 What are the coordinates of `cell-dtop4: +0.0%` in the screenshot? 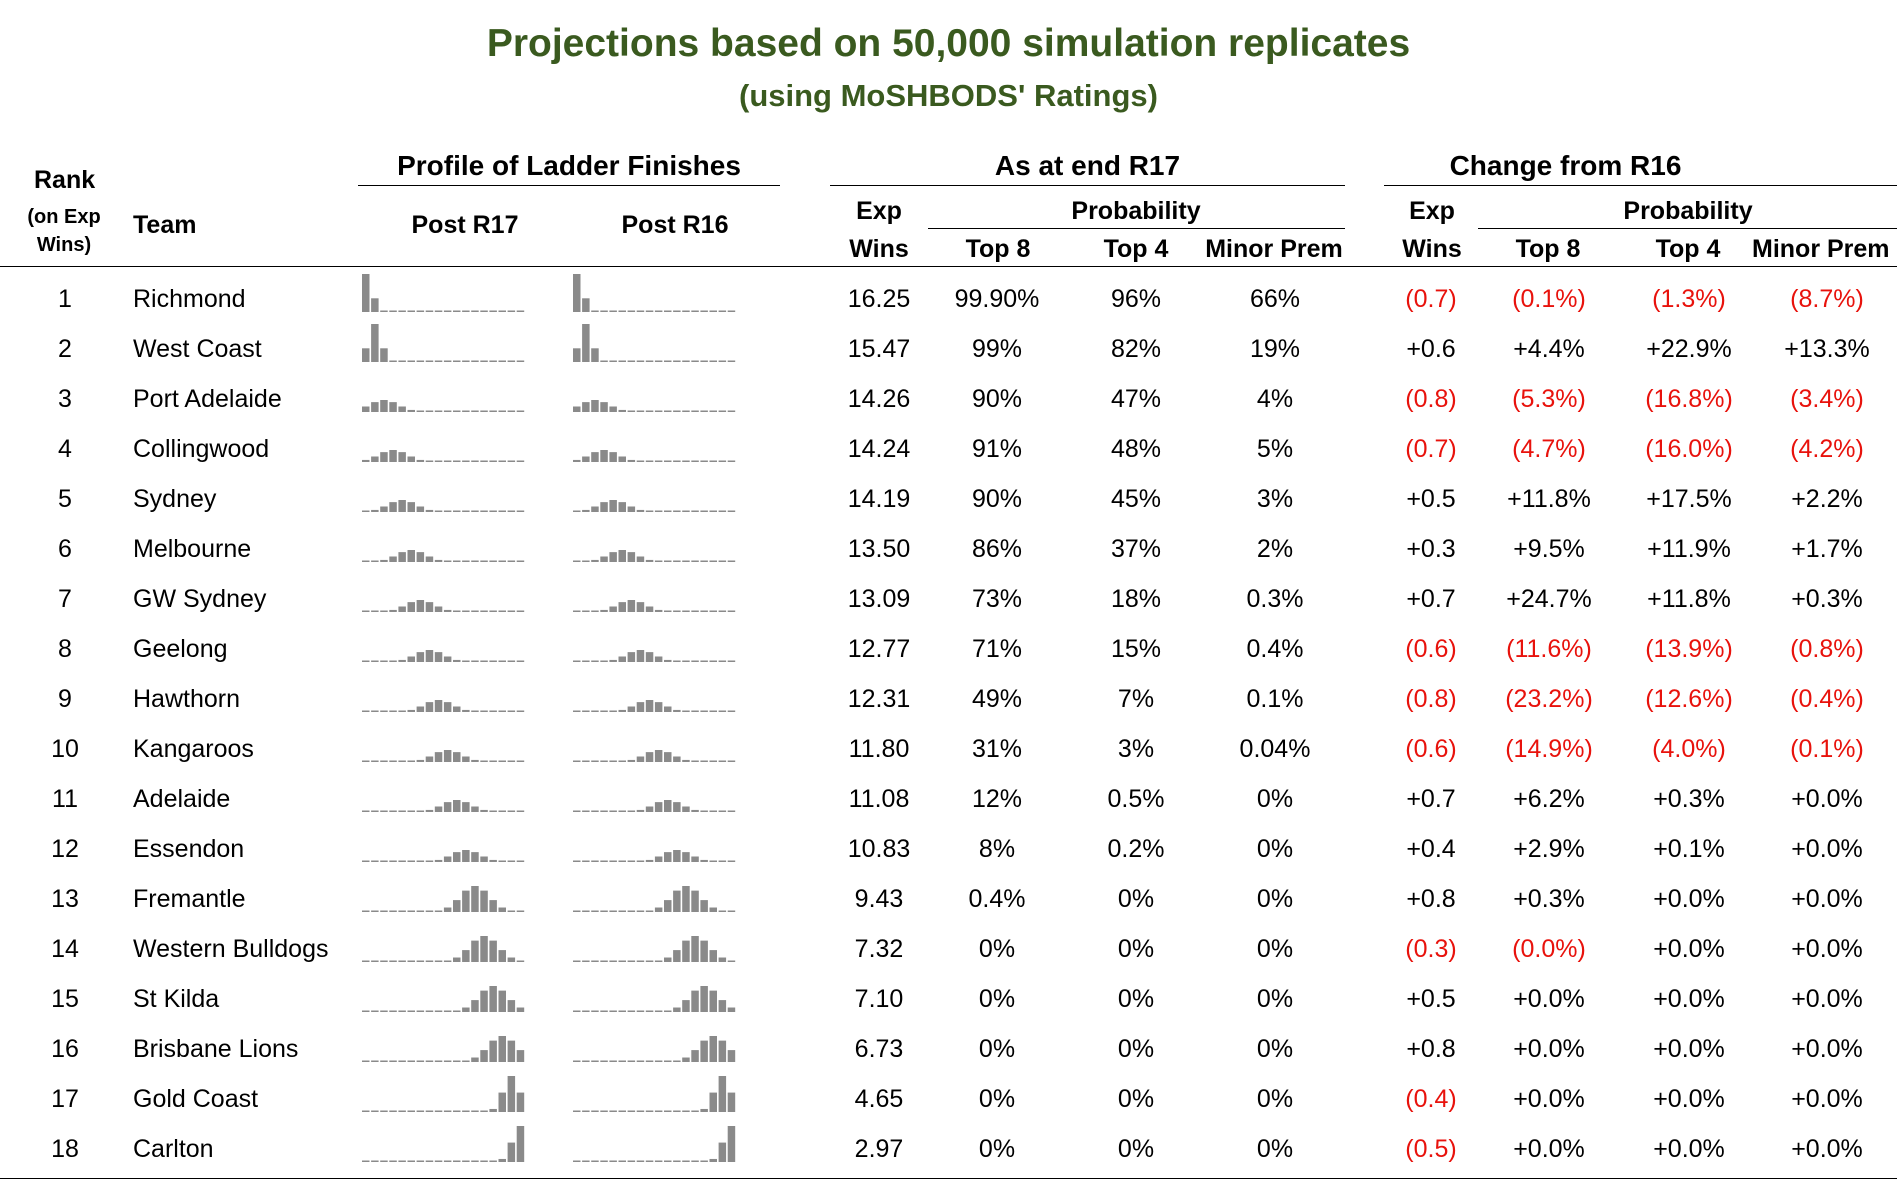 It's located at (1689, 899).